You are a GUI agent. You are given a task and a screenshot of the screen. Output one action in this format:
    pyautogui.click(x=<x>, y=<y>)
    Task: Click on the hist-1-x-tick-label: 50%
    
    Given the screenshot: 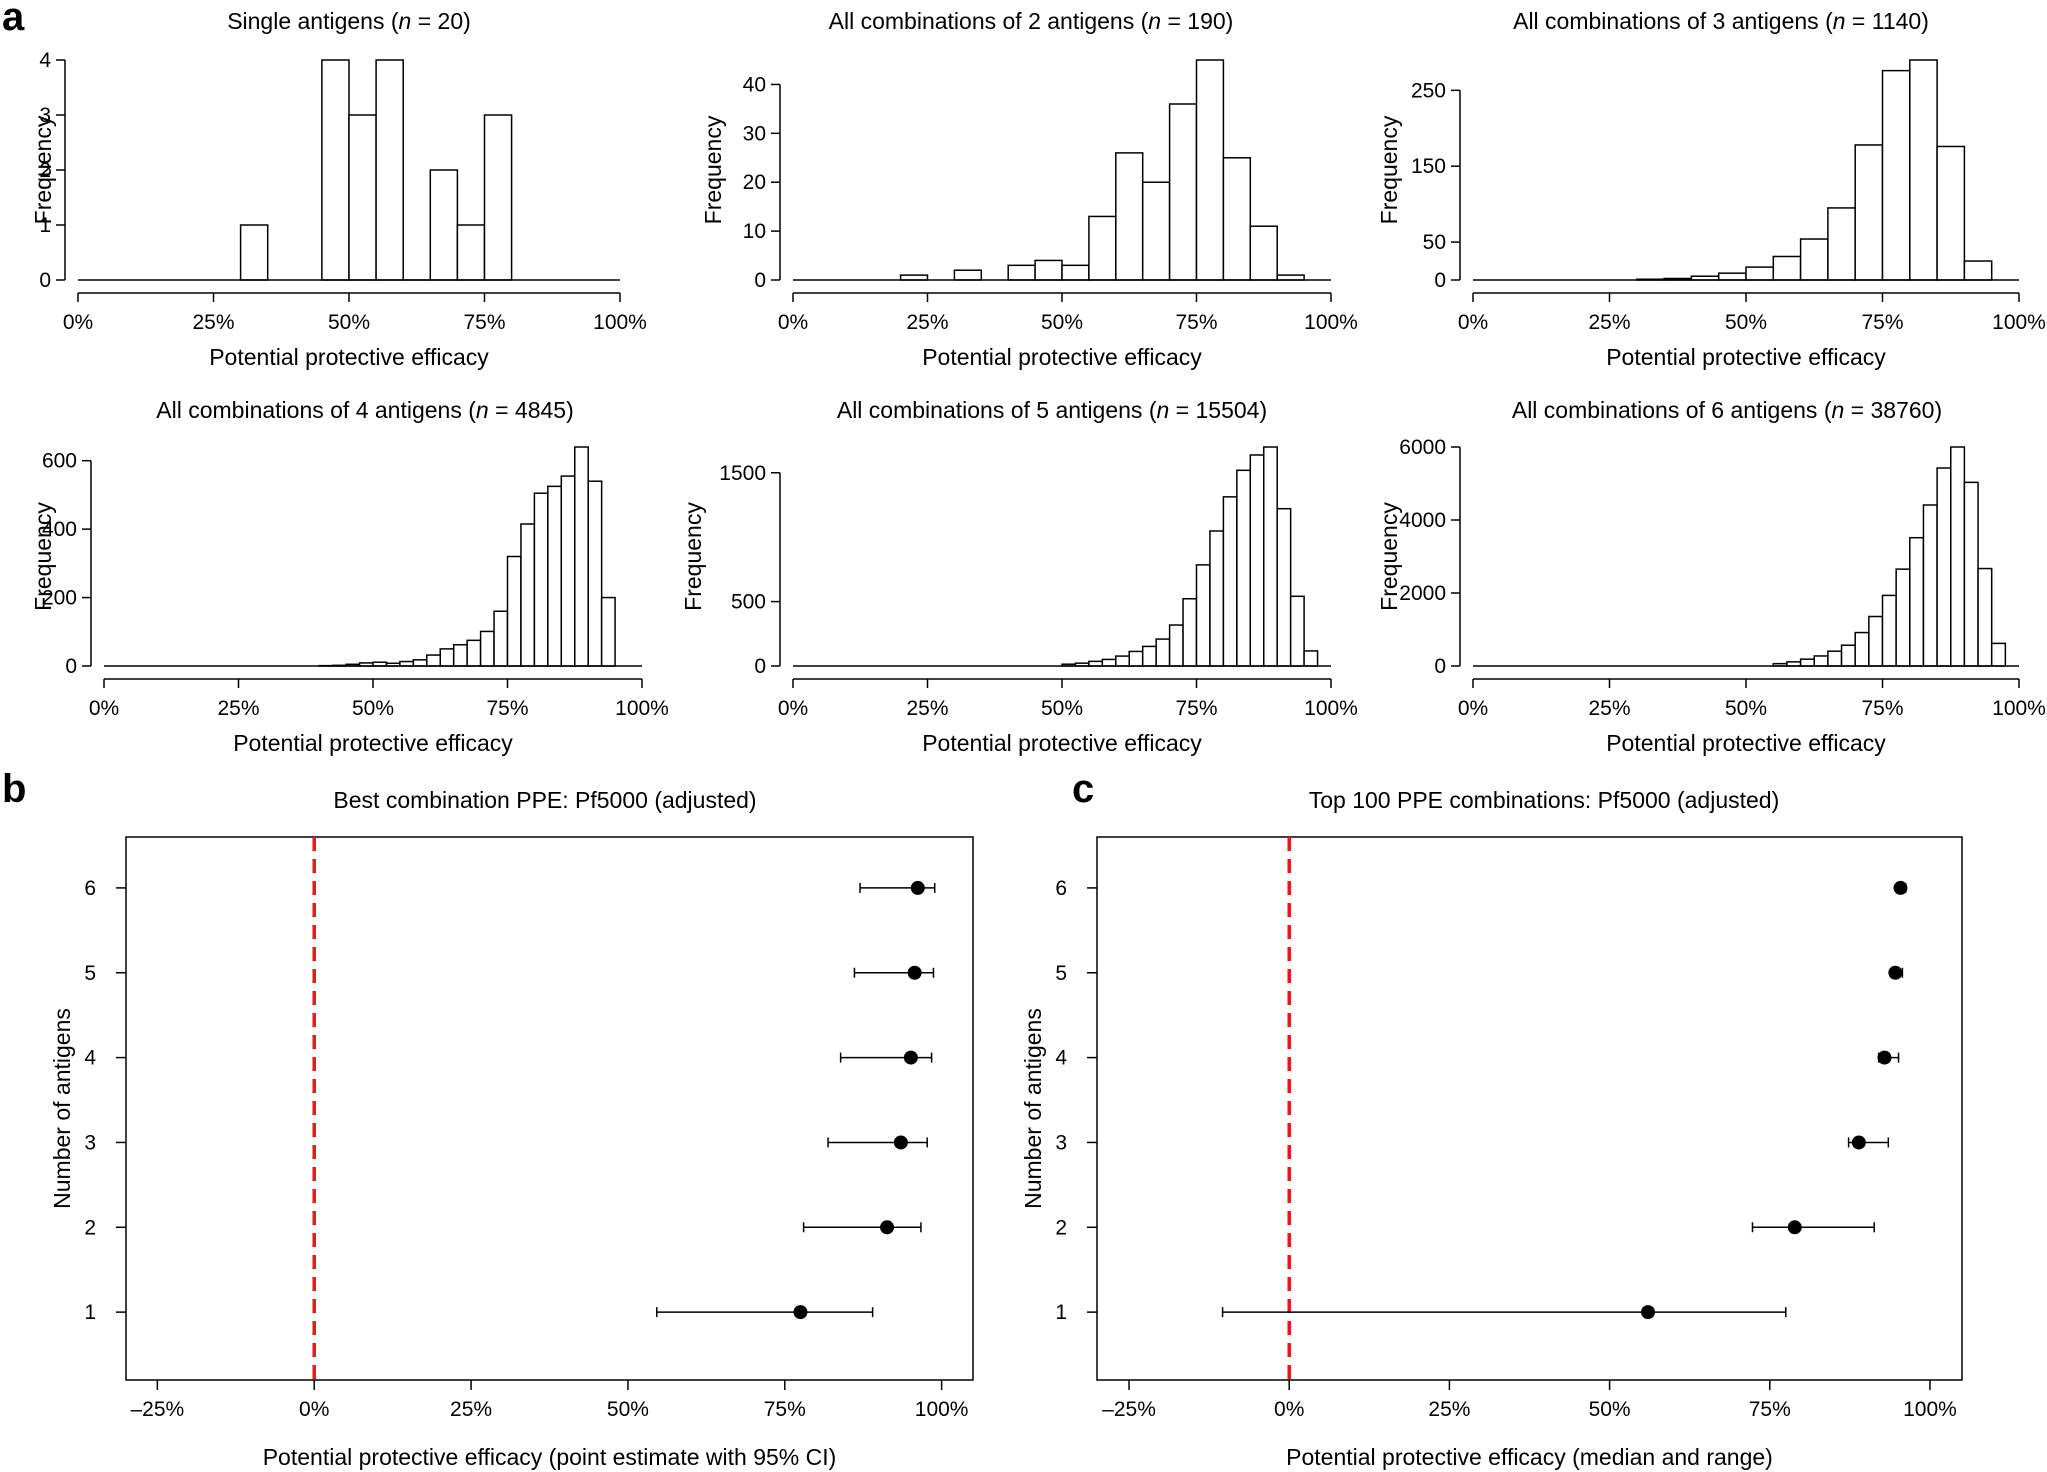 What is the action you would take?
    pyautogui.click(x=349, y=322)
    